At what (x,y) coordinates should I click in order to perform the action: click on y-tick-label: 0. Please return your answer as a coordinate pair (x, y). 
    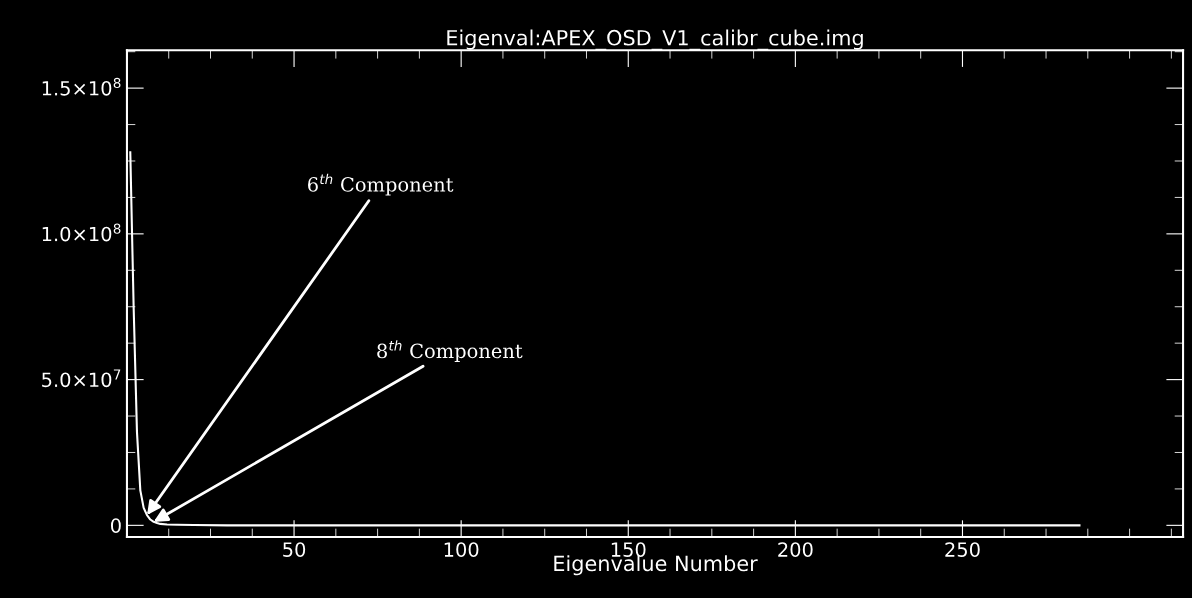
    Looking at the image, I should click on (116, 526).